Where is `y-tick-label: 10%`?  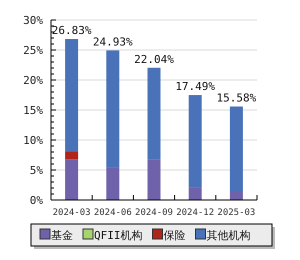 y-tick-label: 10% is located at coordinates (33, 140).